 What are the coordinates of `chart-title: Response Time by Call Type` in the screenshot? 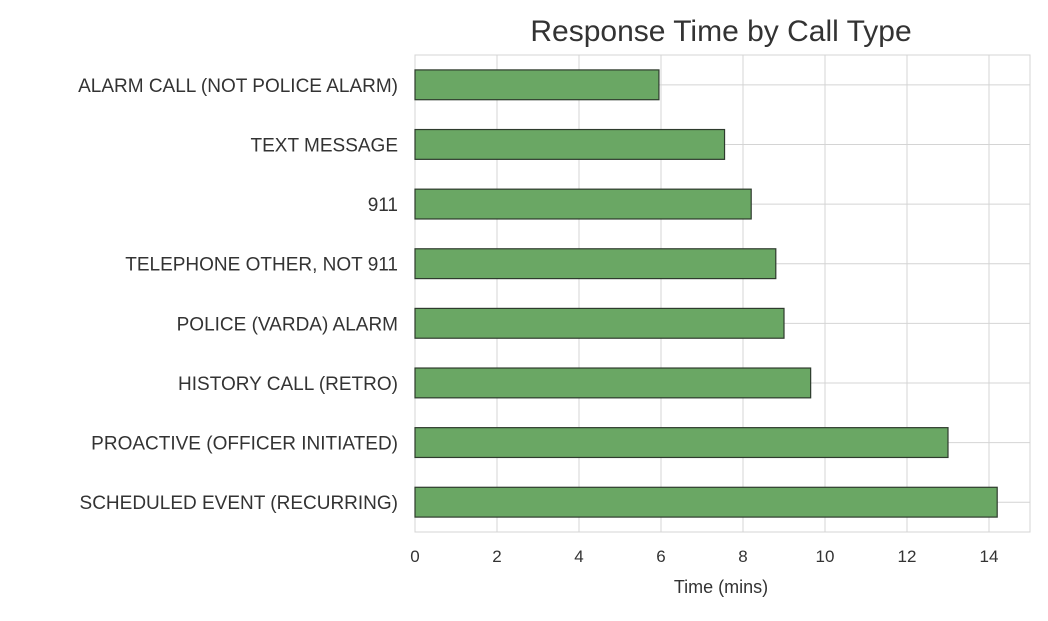 It's located at (720, 31).